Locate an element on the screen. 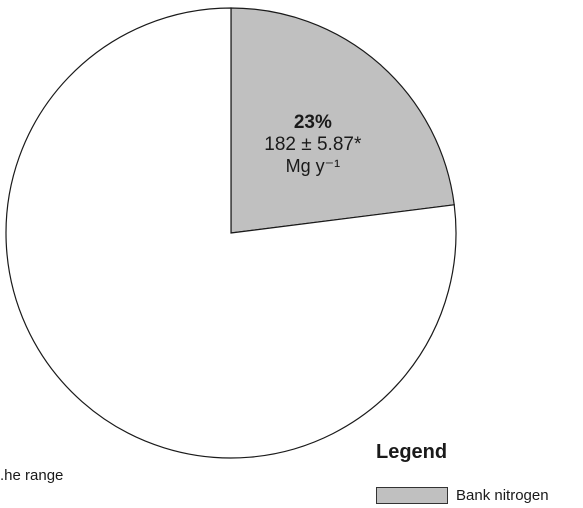 The image size is (583, 508). slice-unit-label: Mg y⁻¹ is located at coordinates (313, 166).